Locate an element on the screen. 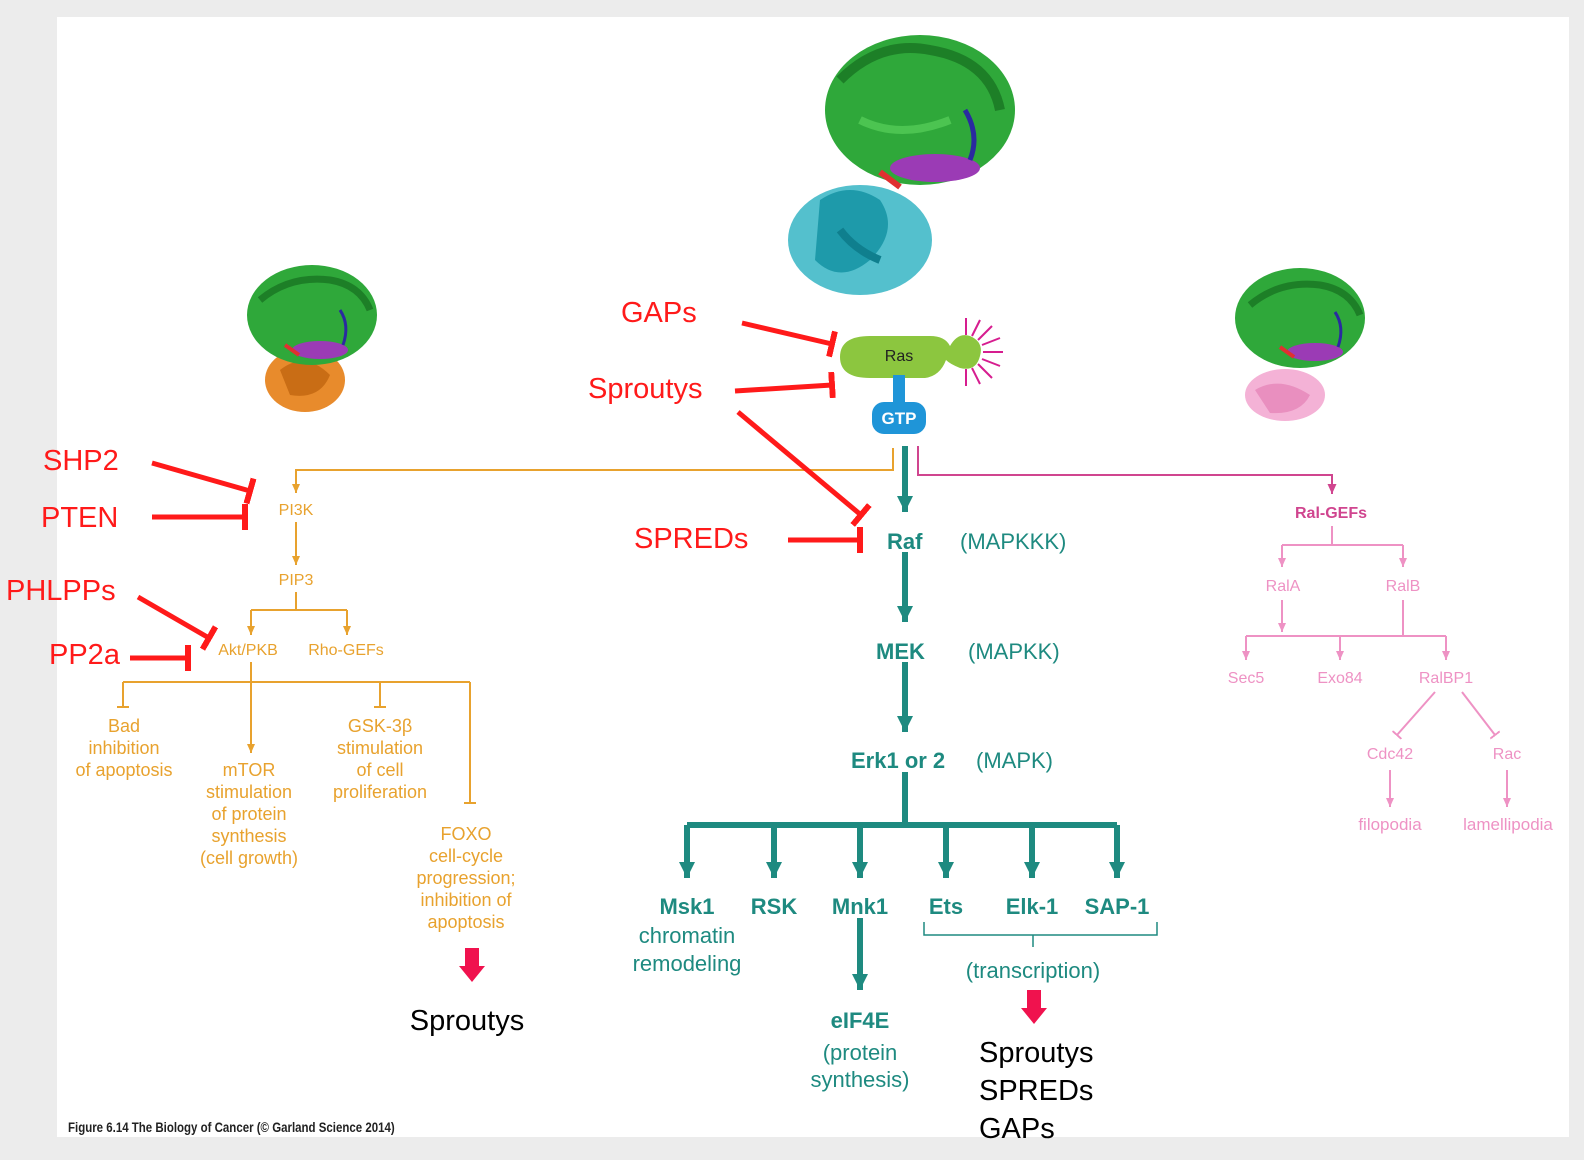 The height and width of the screenshot is (1160, 1584). gtp-box is located at coordinates (899, 418).